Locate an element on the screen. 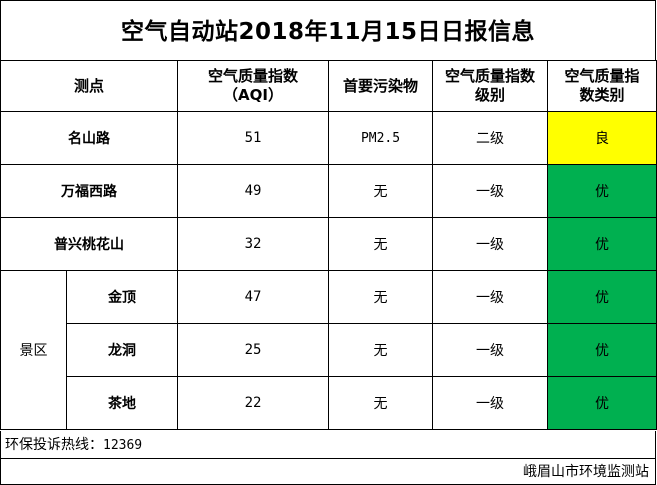  table-row: 万福西路 49 无 一级 优 is located at coordinates (328, 191).